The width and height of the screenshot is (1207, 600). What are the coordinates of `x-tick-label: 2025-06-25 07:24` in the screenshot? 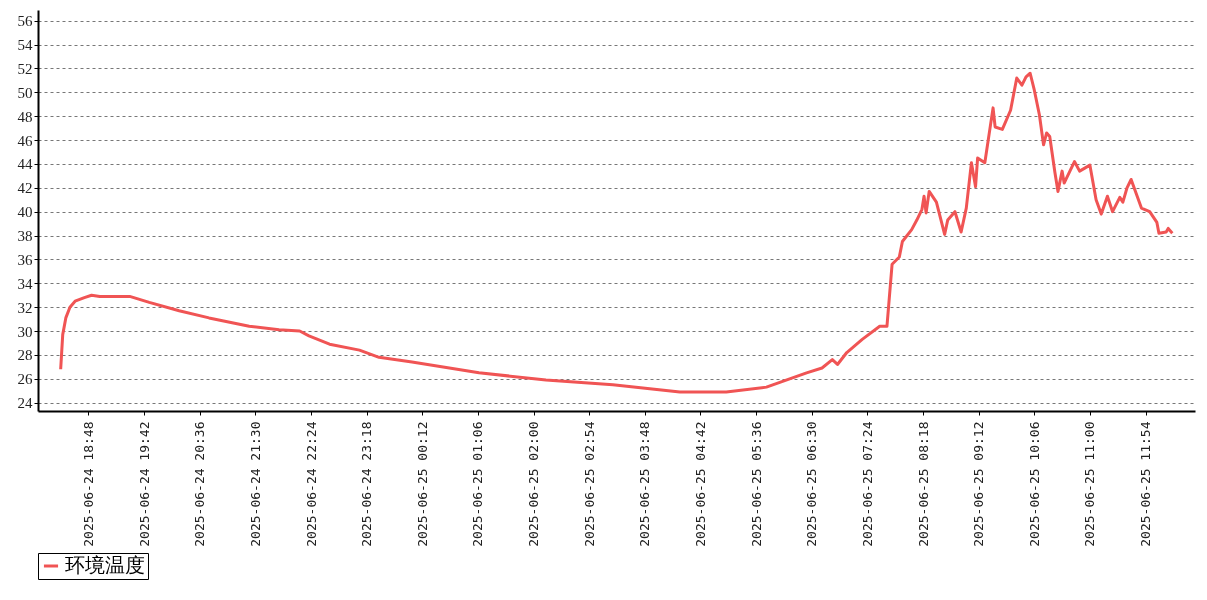 It's located at (867, 484).